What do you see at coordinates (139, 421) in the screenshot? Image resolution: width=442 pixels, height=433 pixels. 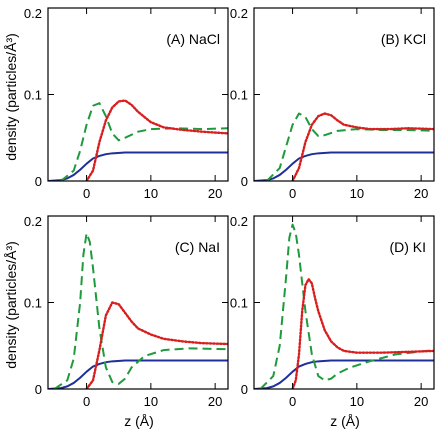 I see `x-axis-label-left: z (Å)` at bounding box center [139, 421].